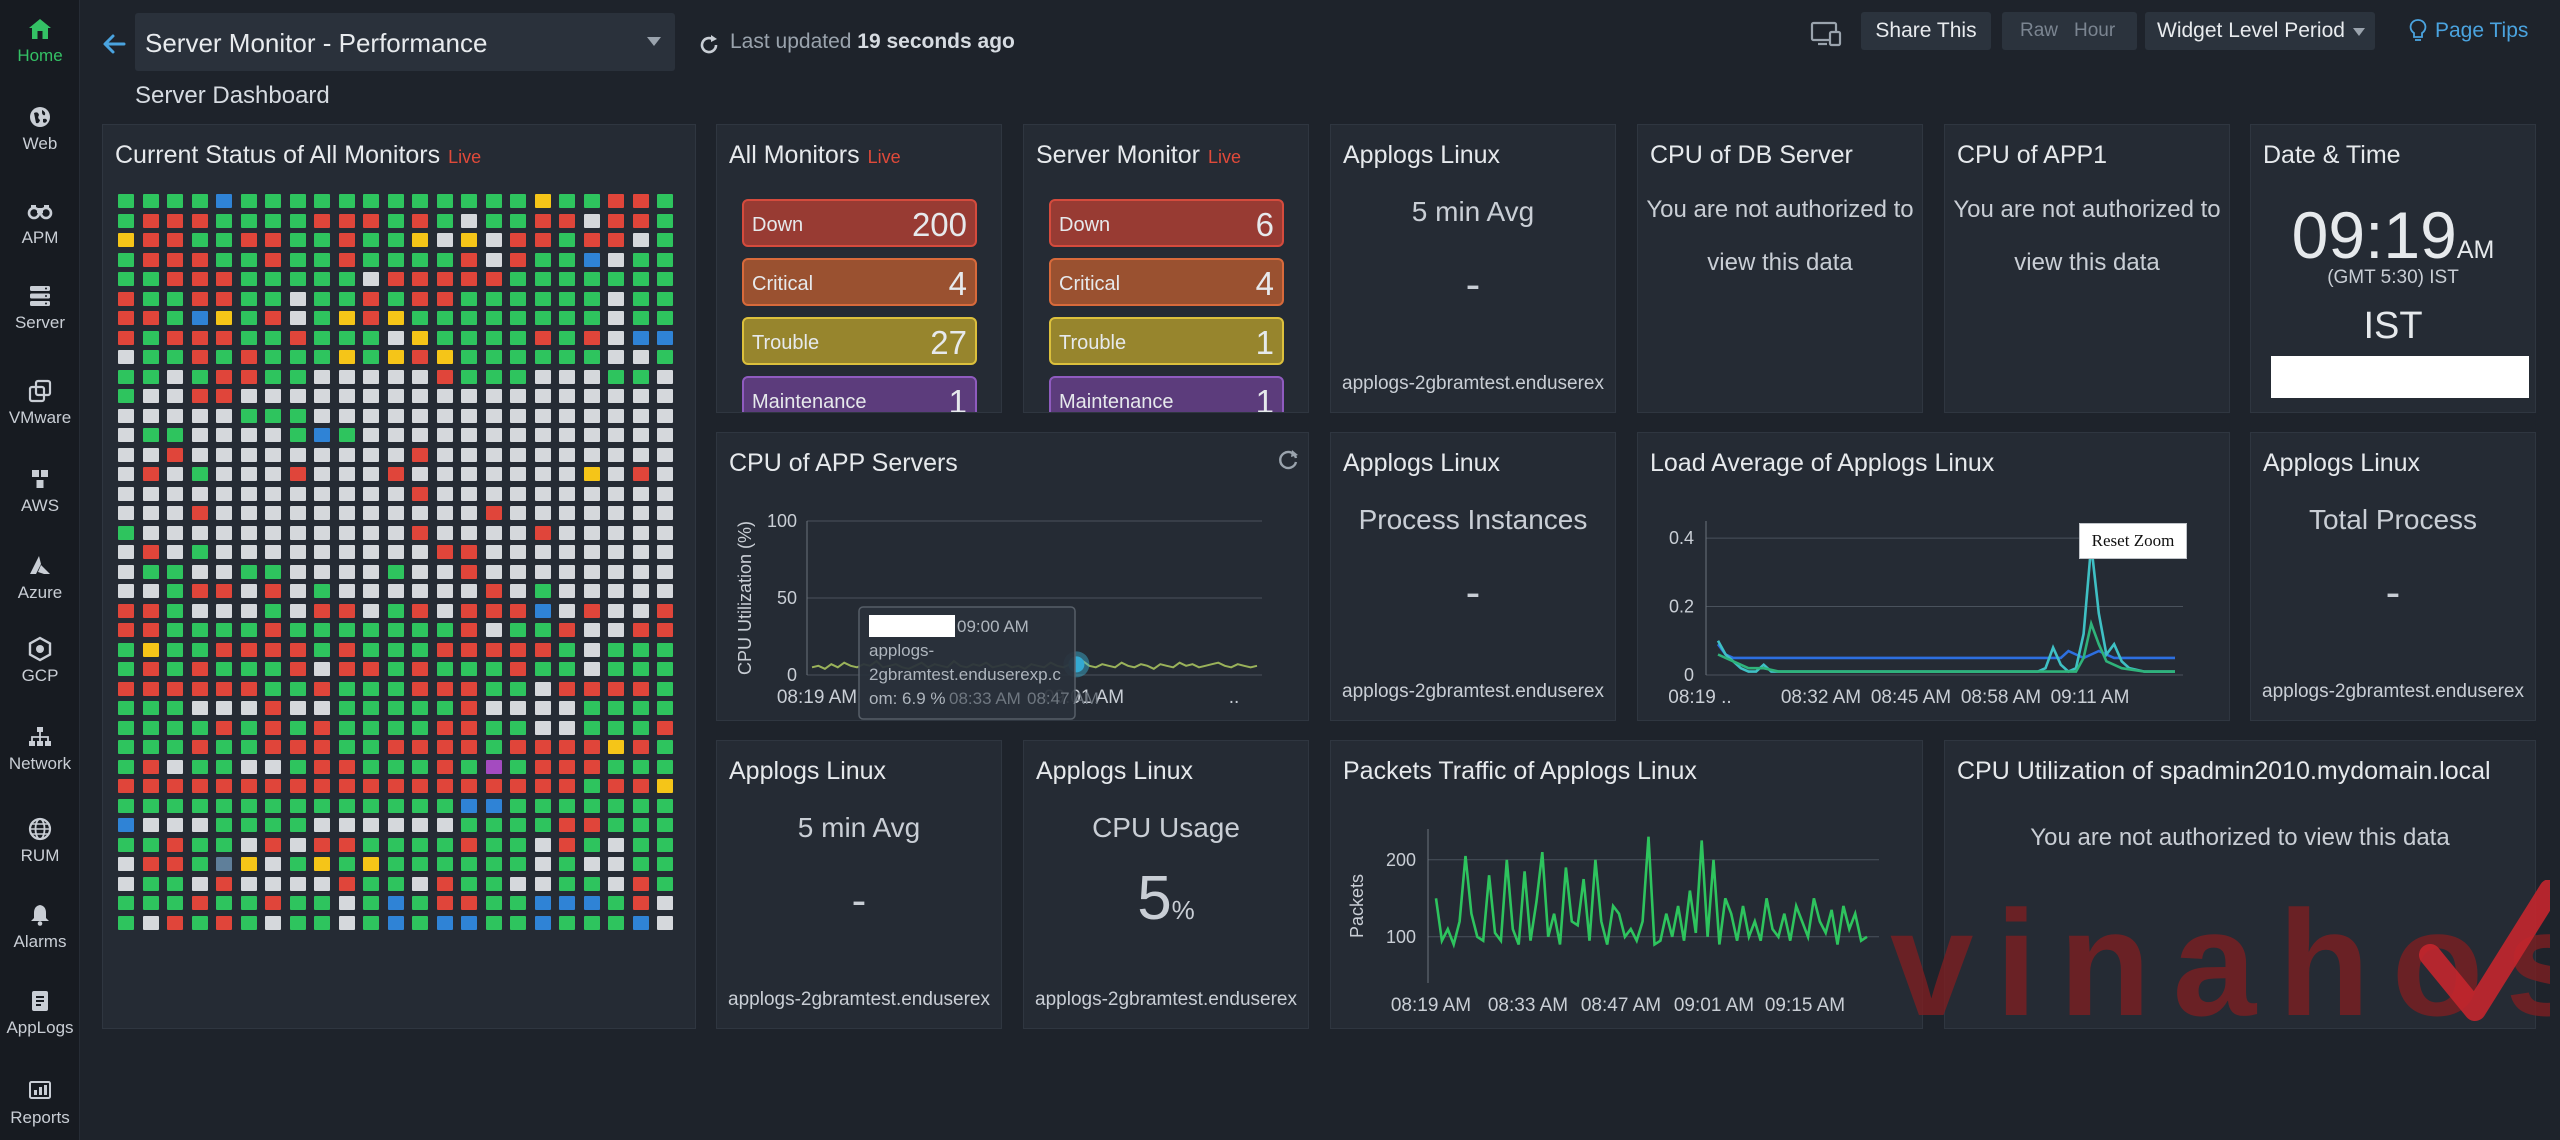 The image size is (2560, 1140). What do you see at coordinates (1926, 31) in the screenshot?
I see `share-button: Share This` at bounding box center [1926, 31].